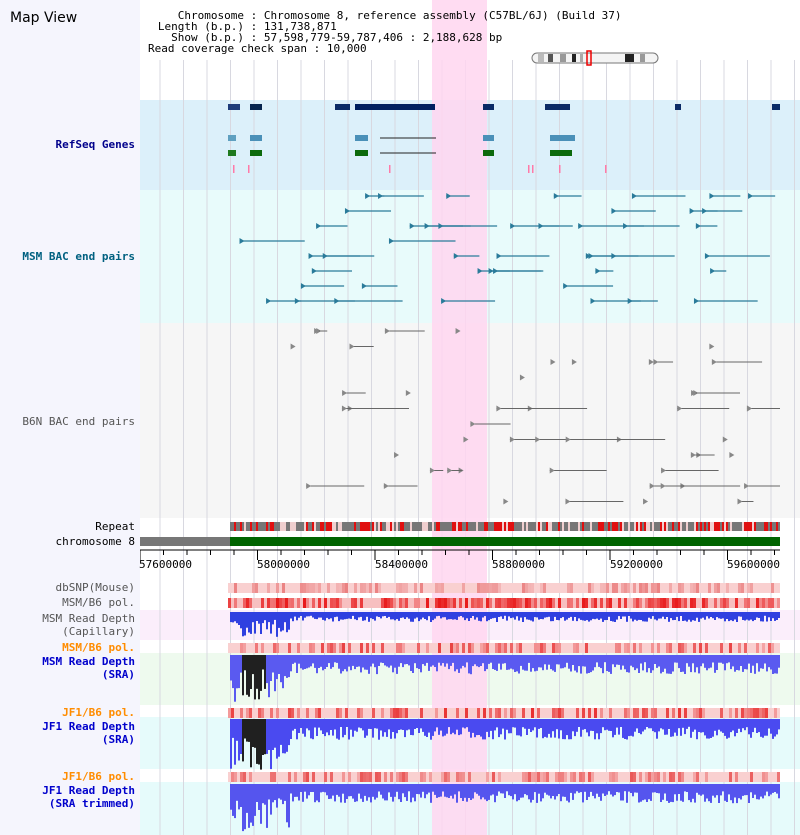 This screenshot has width=800, height=835. What do you see at coordinates (95, 587) in the screenshot?
I see `track-label-dbsnp: dbSNP(Mouse)` at bounding box center [95, 587].